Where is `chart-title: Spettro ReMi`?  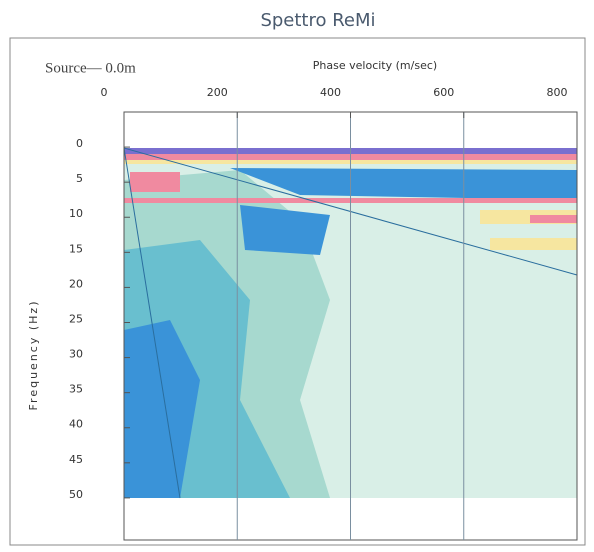
chart-title: Spettro ReMi is located at coordinates (317, 20).